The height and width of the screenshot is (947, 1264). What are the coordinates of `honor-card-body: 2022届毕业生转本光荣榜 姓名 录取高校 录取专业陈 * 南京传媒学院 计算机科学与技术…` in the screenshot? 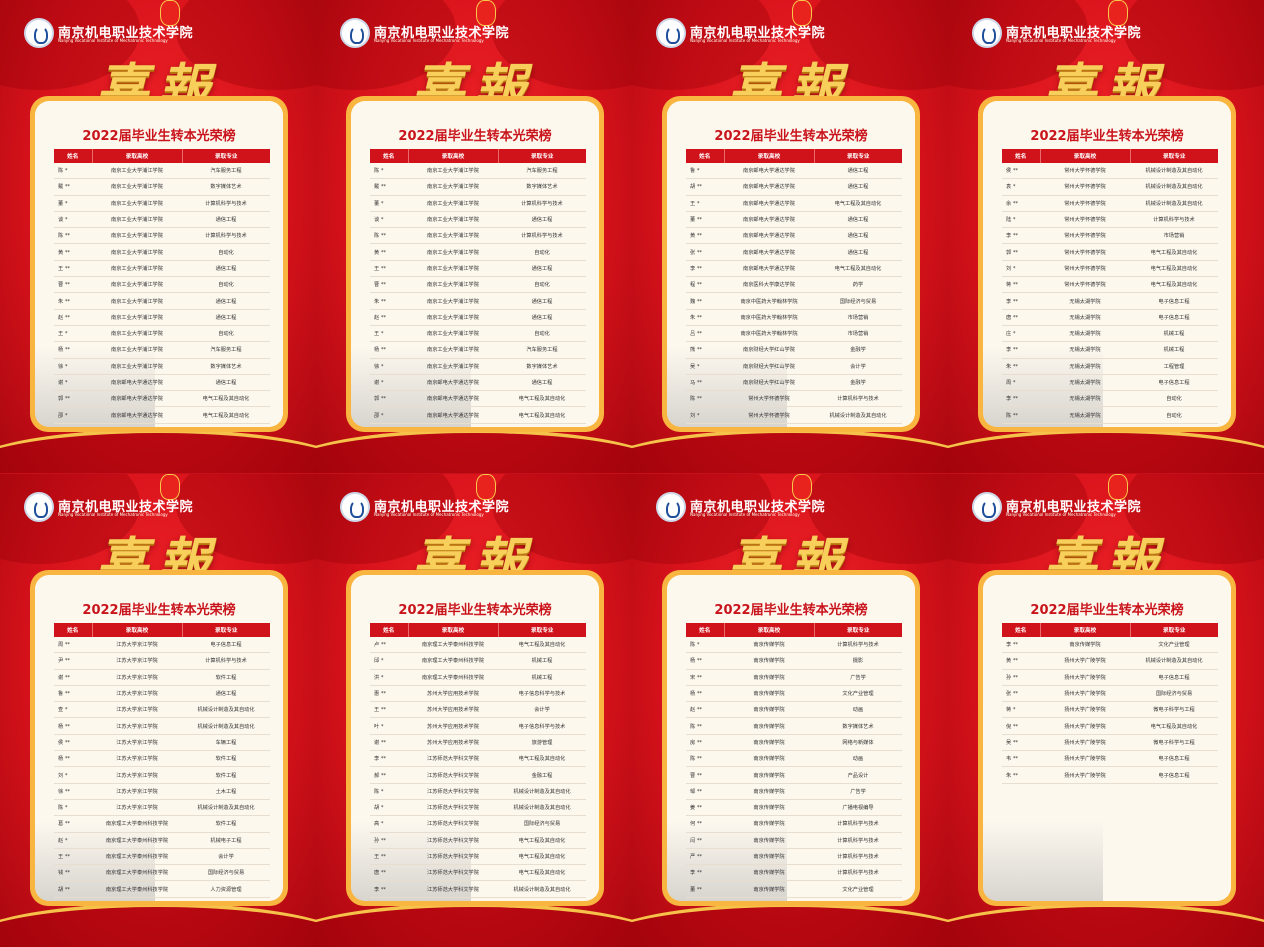 It's located at (791, 738).